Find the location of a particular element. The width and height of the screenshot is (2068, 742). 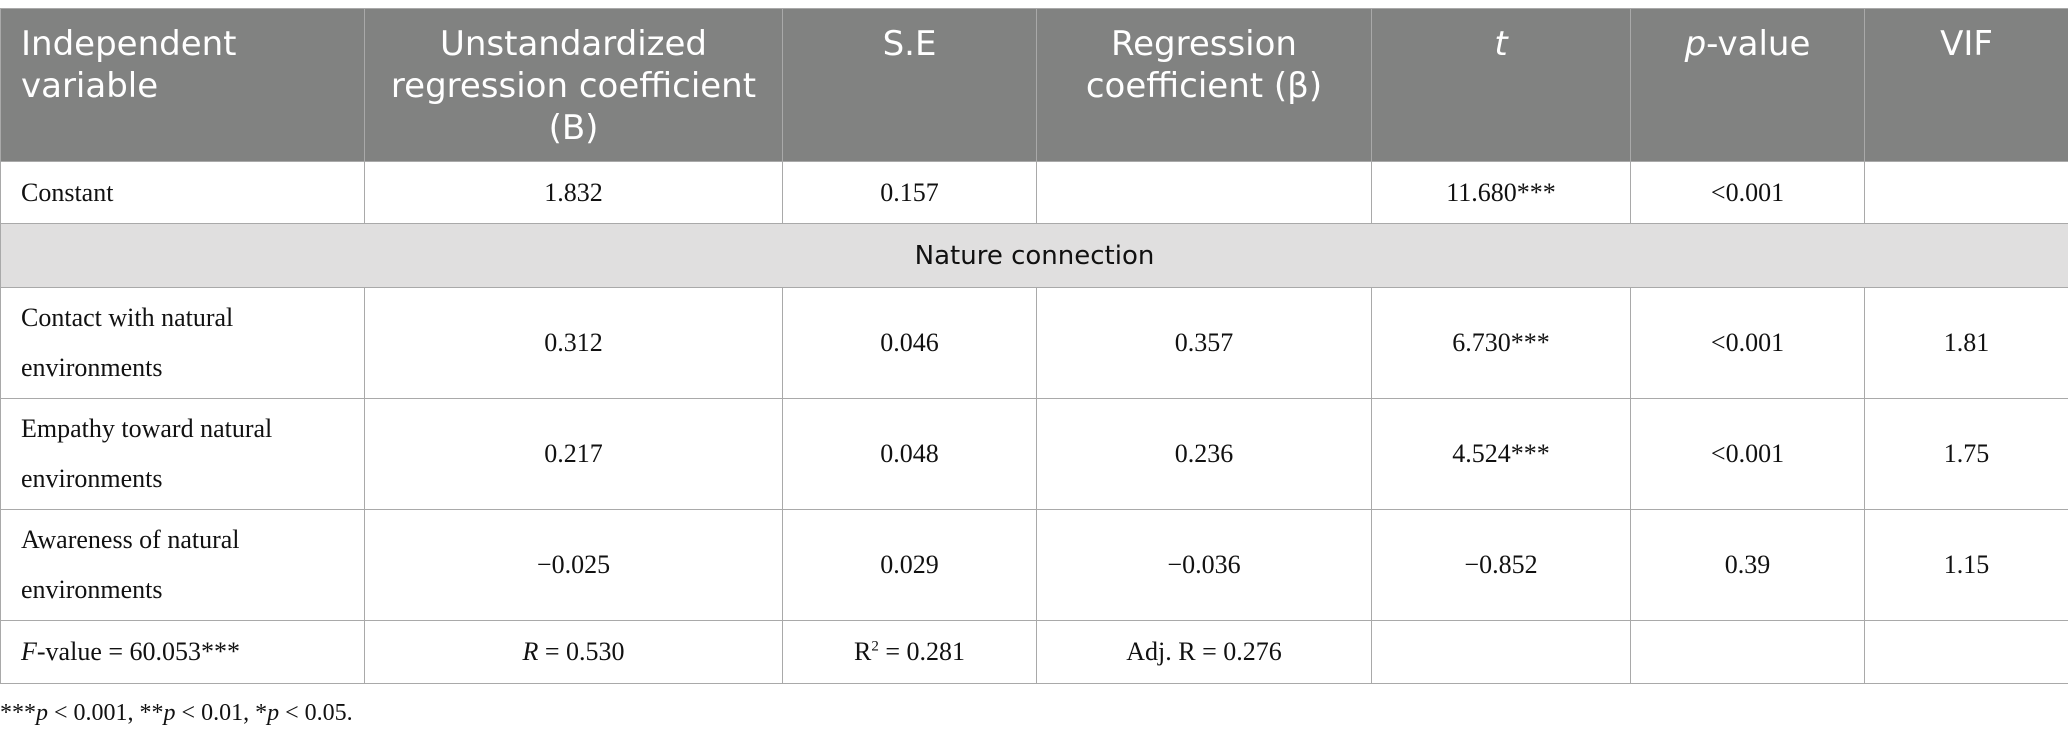

header-se: S.E is located at coordinates (909, 85).